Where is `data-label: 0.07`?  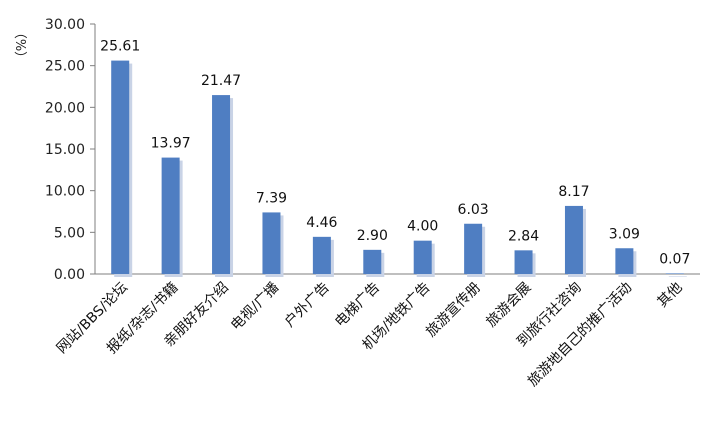
data-label: 0.07 is located at coordinates (674, 259).